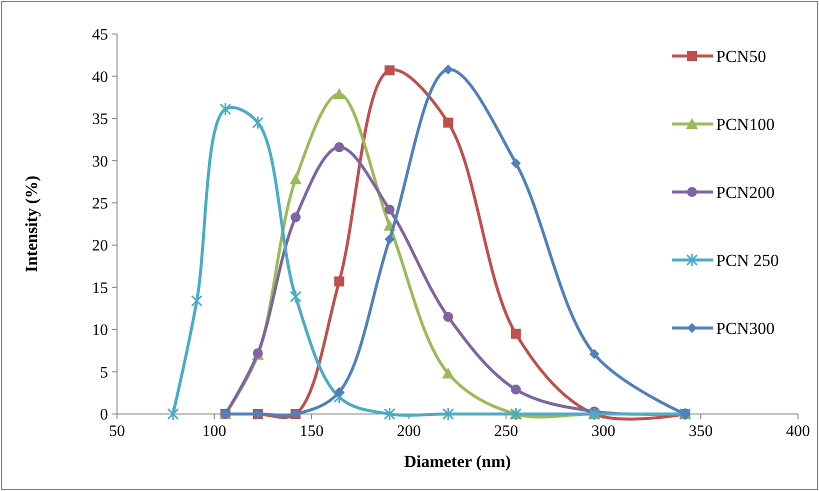 The width and height of the screenshot is (819, 491). I want to click on x-tick-label: 200, so click(408, 431).